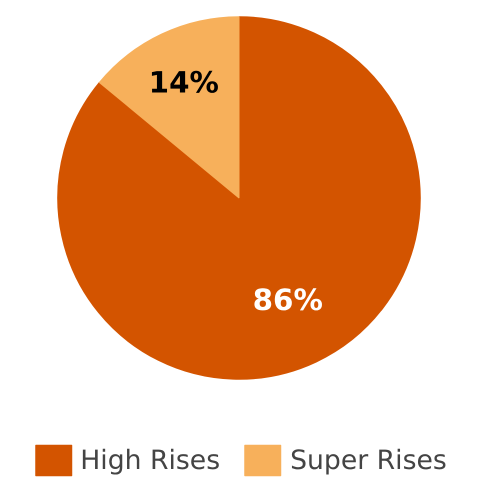 The height and width of the screenshot is (489, 477). Describe the element at coordinates (368, 460) in the screenshot. I see `legend-label: Super Rises` at that location.